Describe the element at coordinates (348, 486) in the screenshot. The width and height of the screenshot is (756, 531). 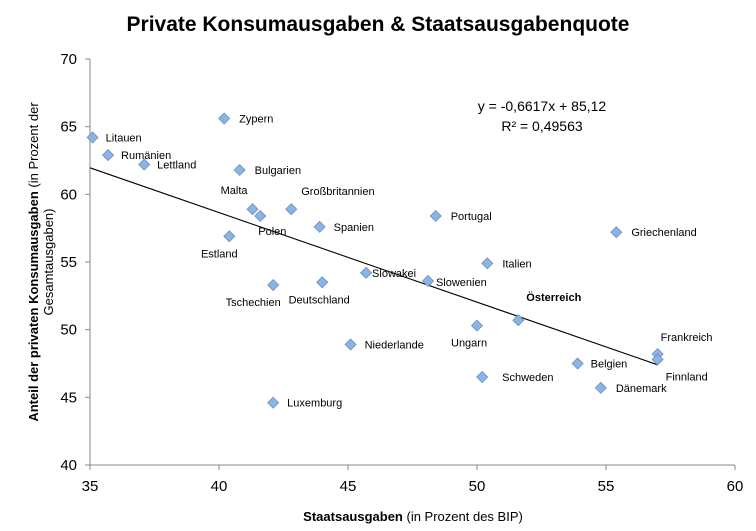
I see `x-tick-label: 45` at that location.